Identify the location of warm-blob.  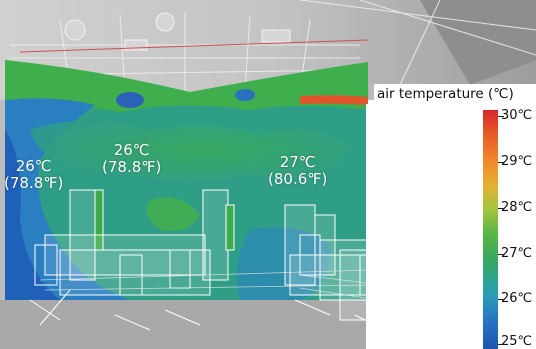
(173, 214).